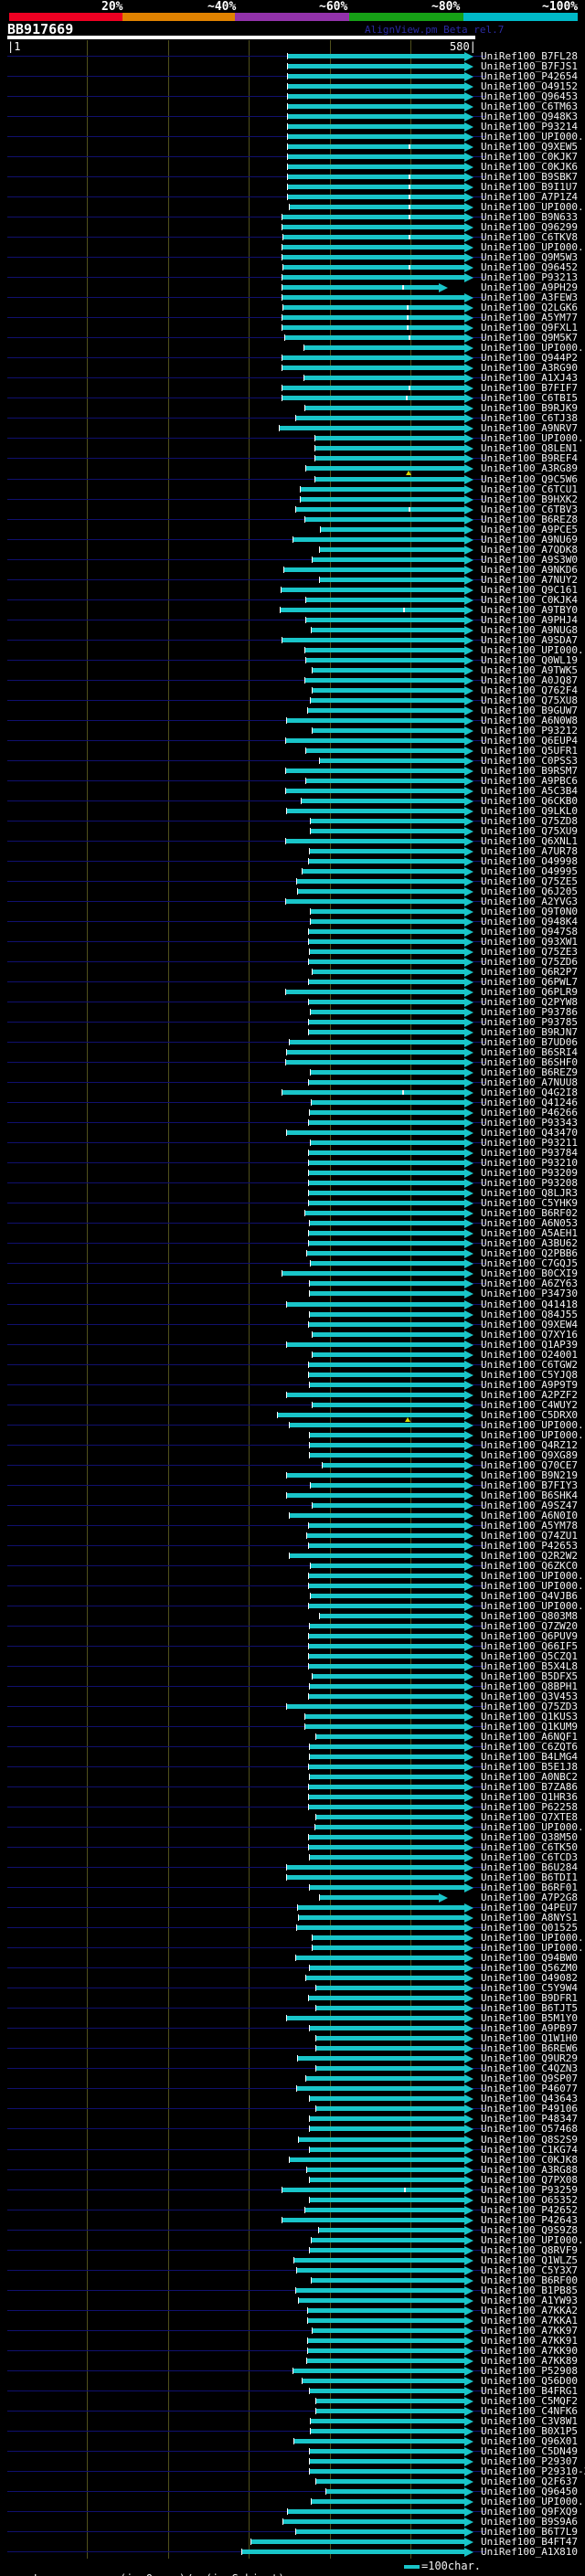 The width and height of the screenshot is (585, 2576). Describe the element at coordinates (530, 2018) in the screenshot. I see `hit-label: UniRef100_B5M1Y0` at that location.